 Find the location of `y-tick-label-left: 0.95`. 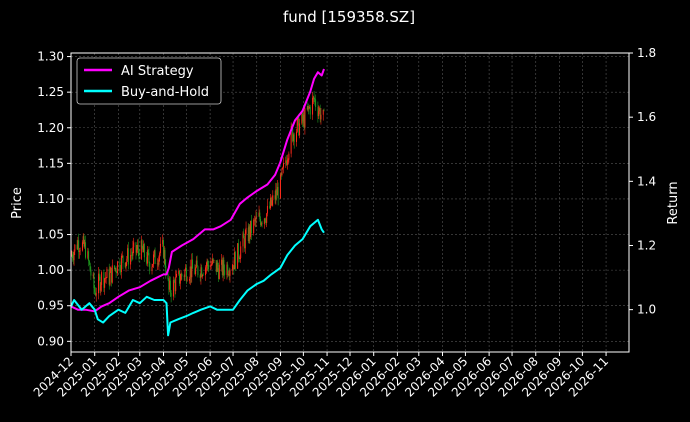

y-tick-label-left: 0.95 is located at coordinates (50, 306).